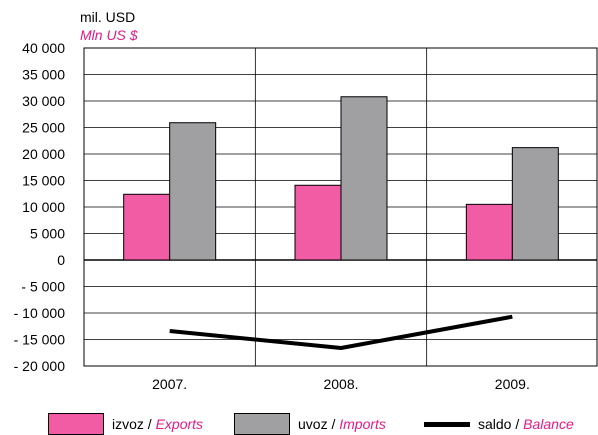 The height and width of the screenshot is (435, 598). I want to click on legend-swatch-imports, so click(262, 424).